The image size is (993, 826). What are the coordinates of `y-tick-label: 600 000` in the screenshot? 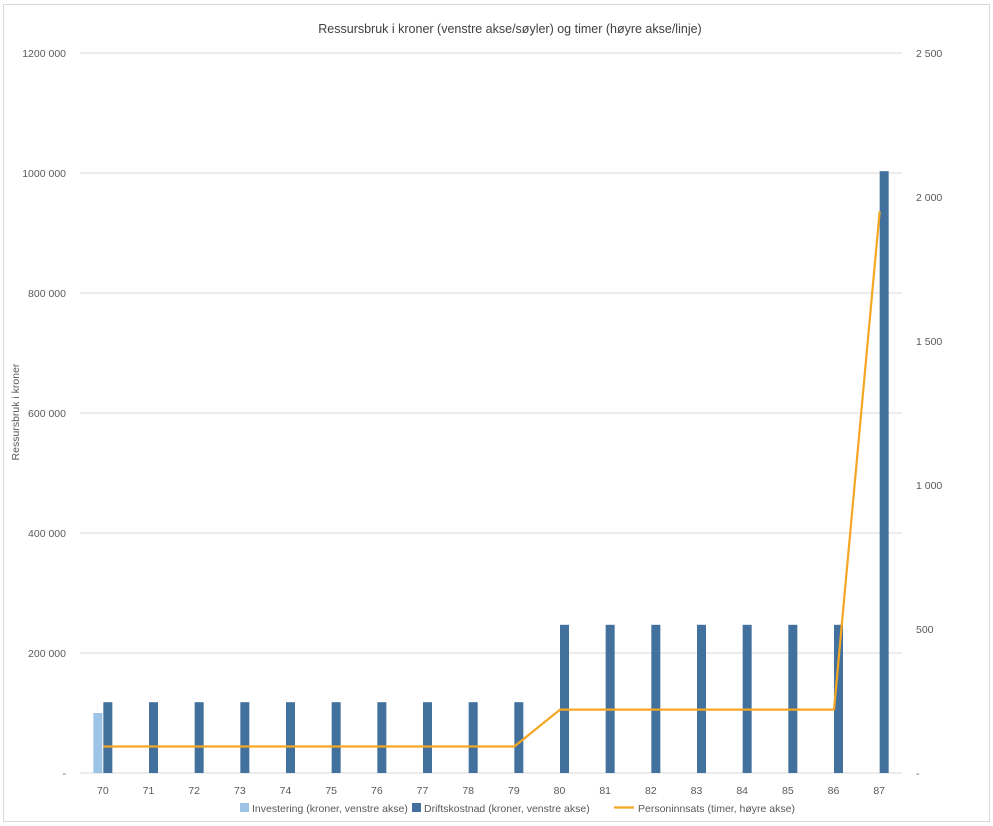 It's located at (47, 414).